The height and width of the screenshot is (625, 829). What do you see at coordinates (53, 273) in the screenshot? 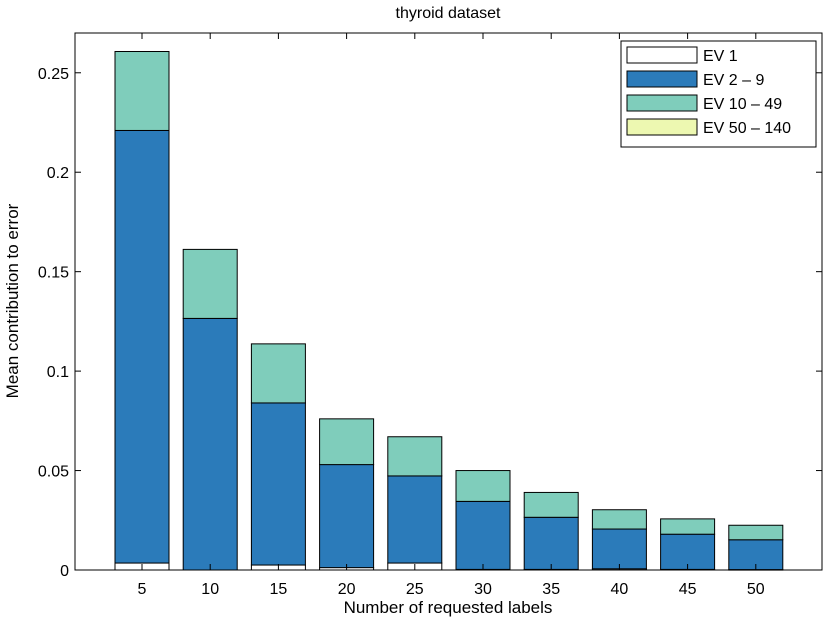
I see `y-tick-label: 0.15` at bounding box center [53, 273].